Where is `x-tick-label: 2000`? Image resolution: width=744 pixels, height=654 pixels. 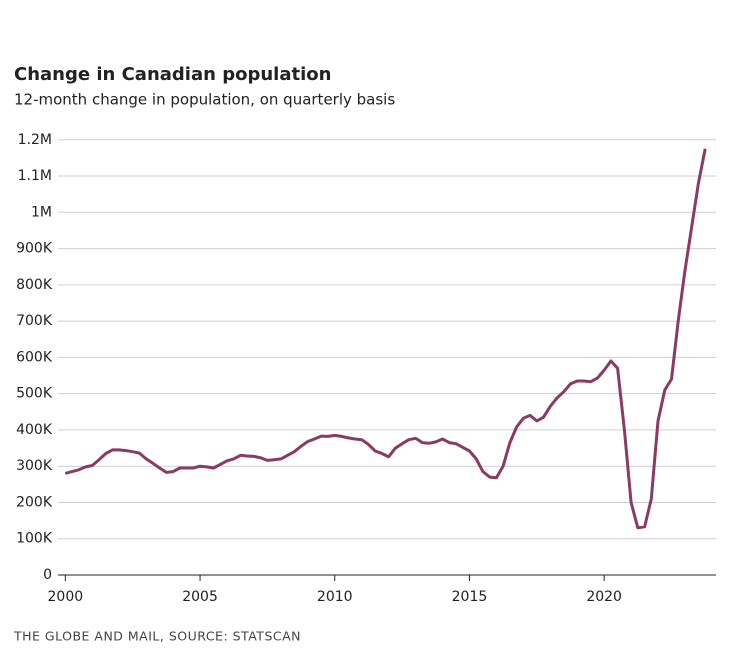 x-tick-label: 2000 is located at coordinates (66, 597).